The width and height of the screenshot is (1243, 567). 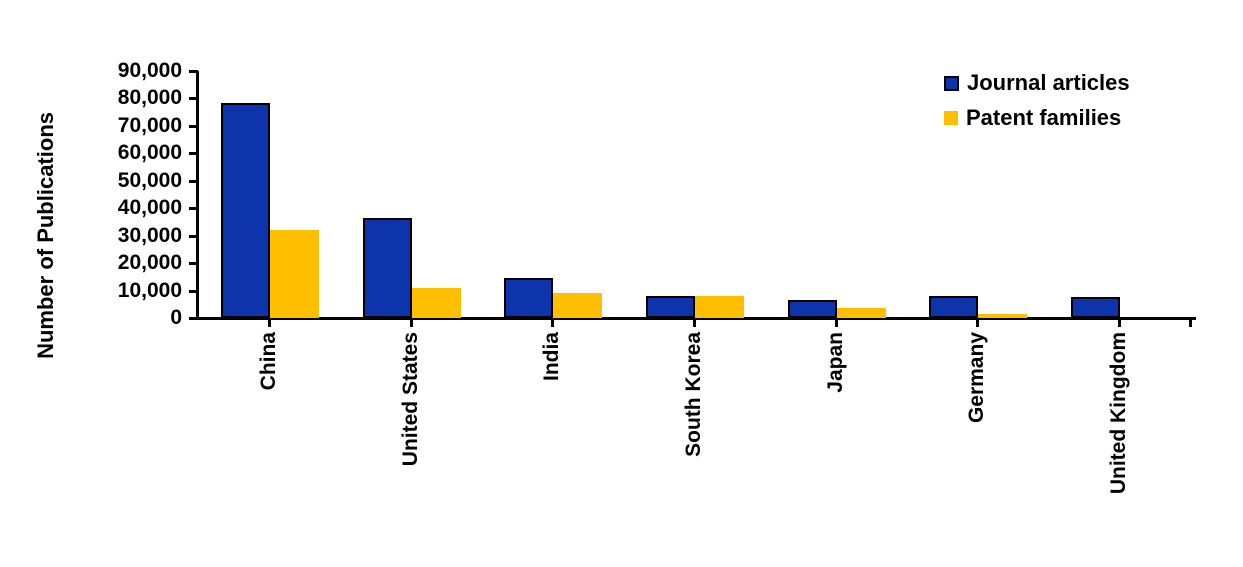 I want to click on y-tick-label: 70,000, so click(x=149, y=125).